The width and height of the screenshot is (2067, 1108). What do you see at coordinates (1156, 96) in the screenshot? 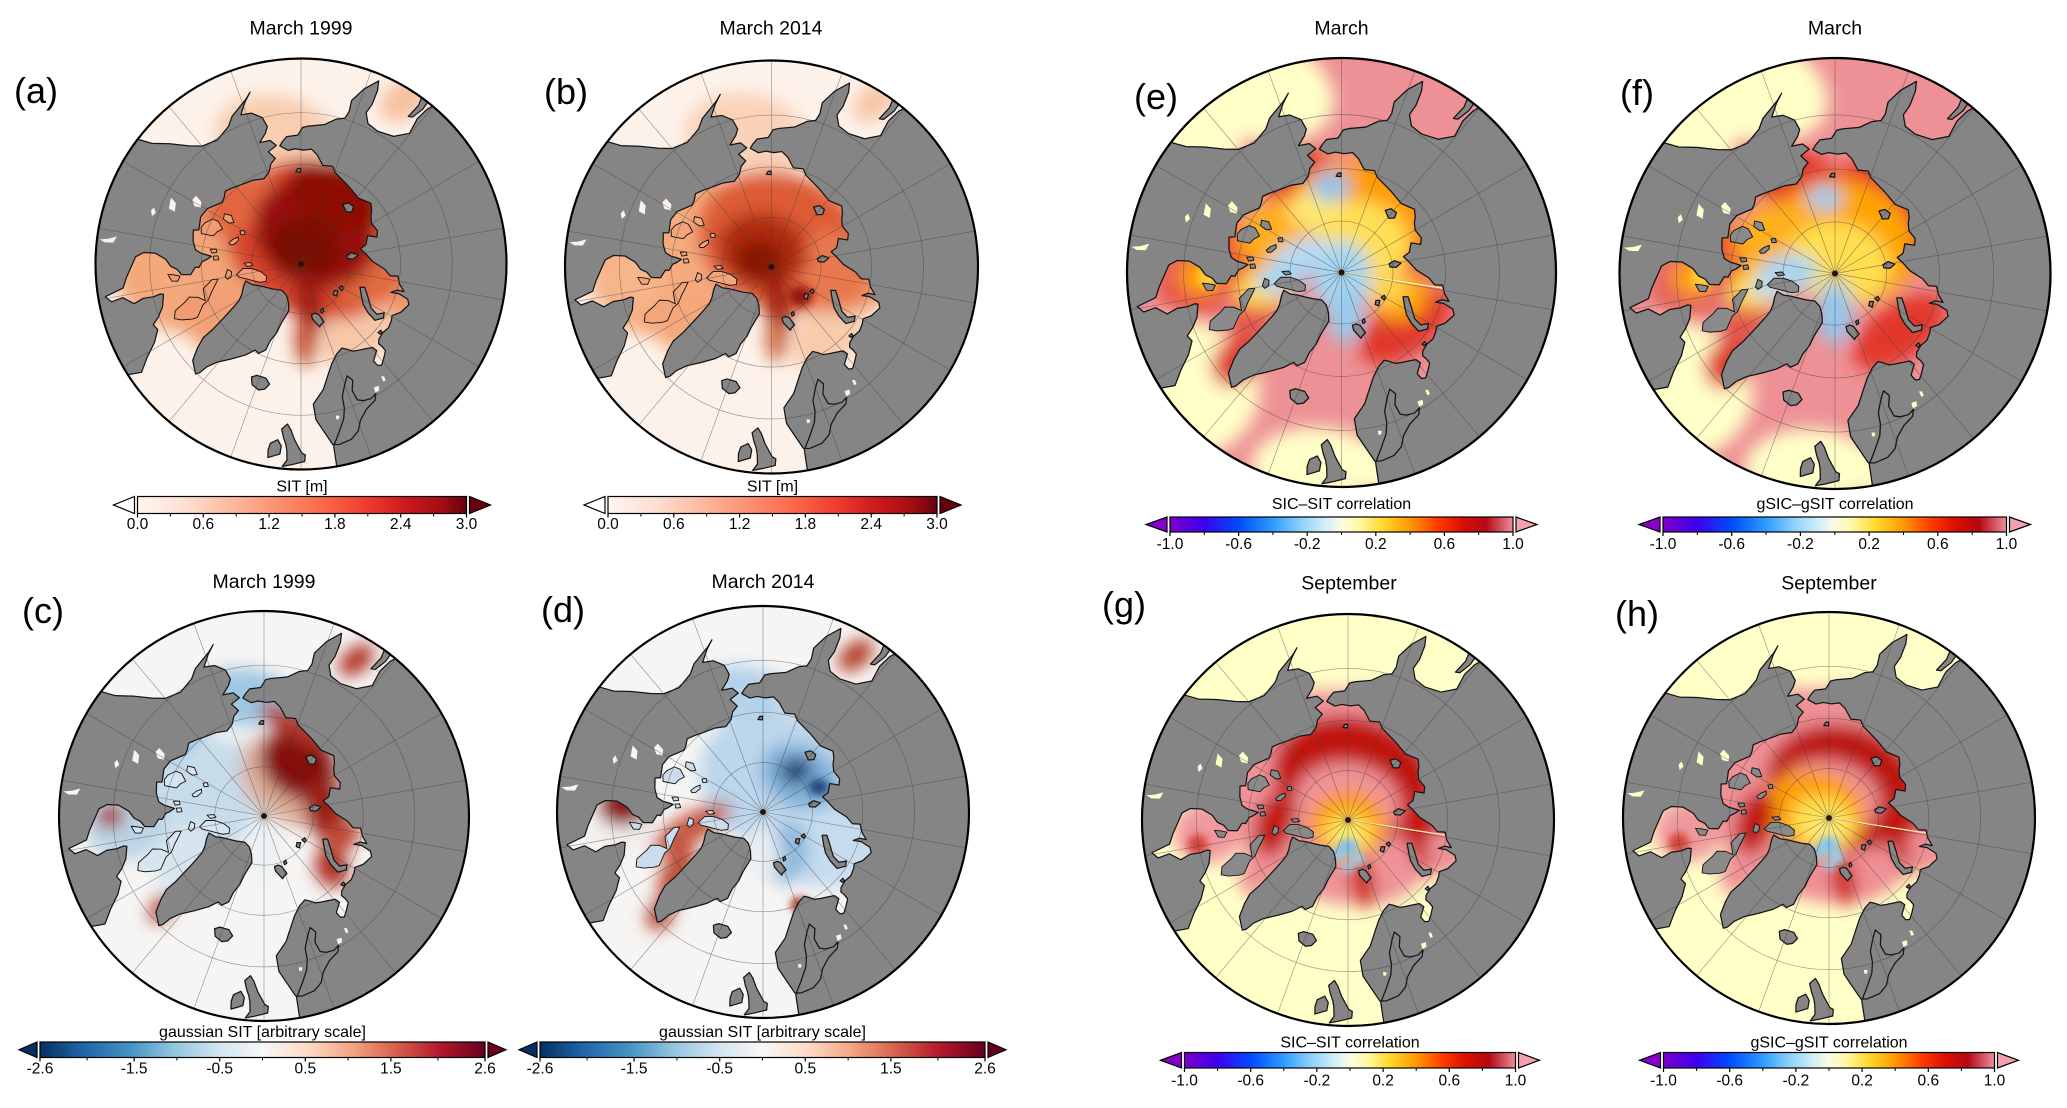
I see `svg-text: (e)` at bounding box center [1156, 96].